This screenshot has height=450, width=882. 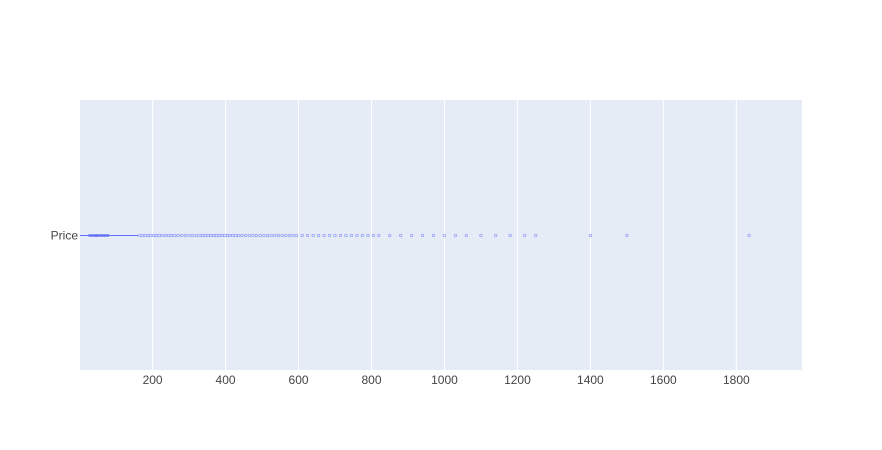 I want to click on x-tick-label-200: 200, so click(x=153, y=380).